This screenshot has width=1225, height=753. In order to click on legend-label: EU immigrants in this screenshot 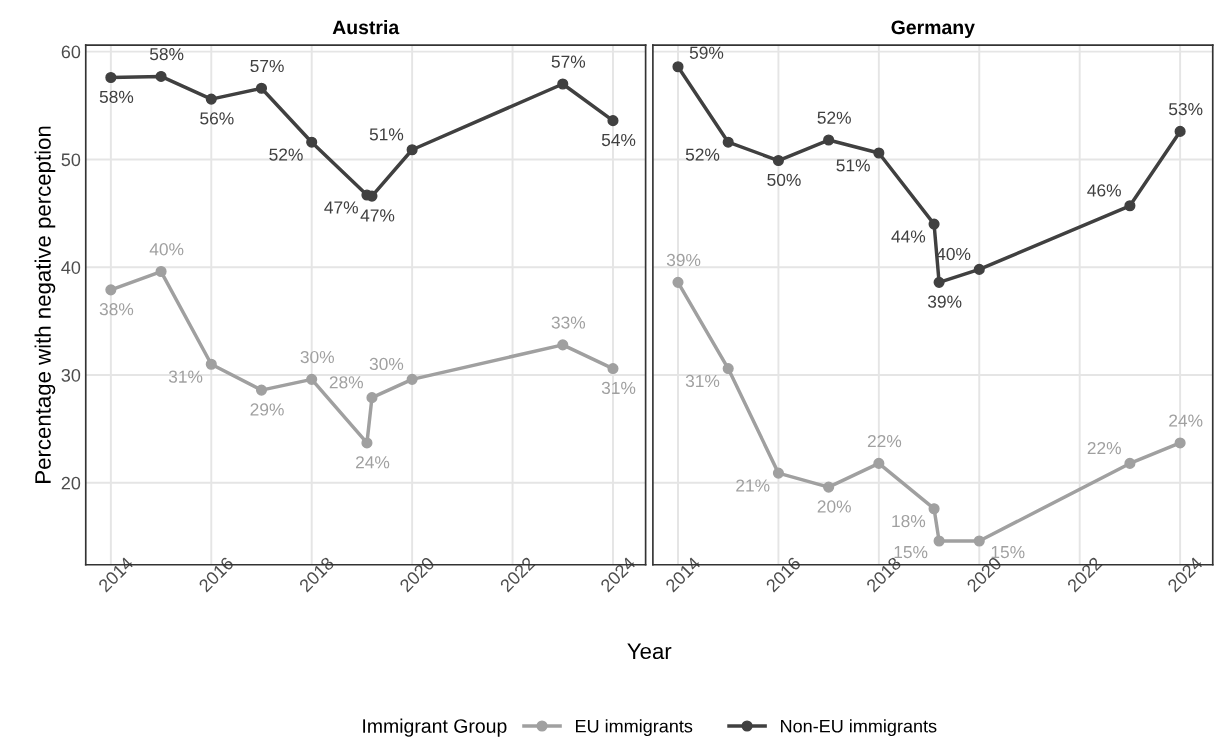, I will do `click(634, 728)`.